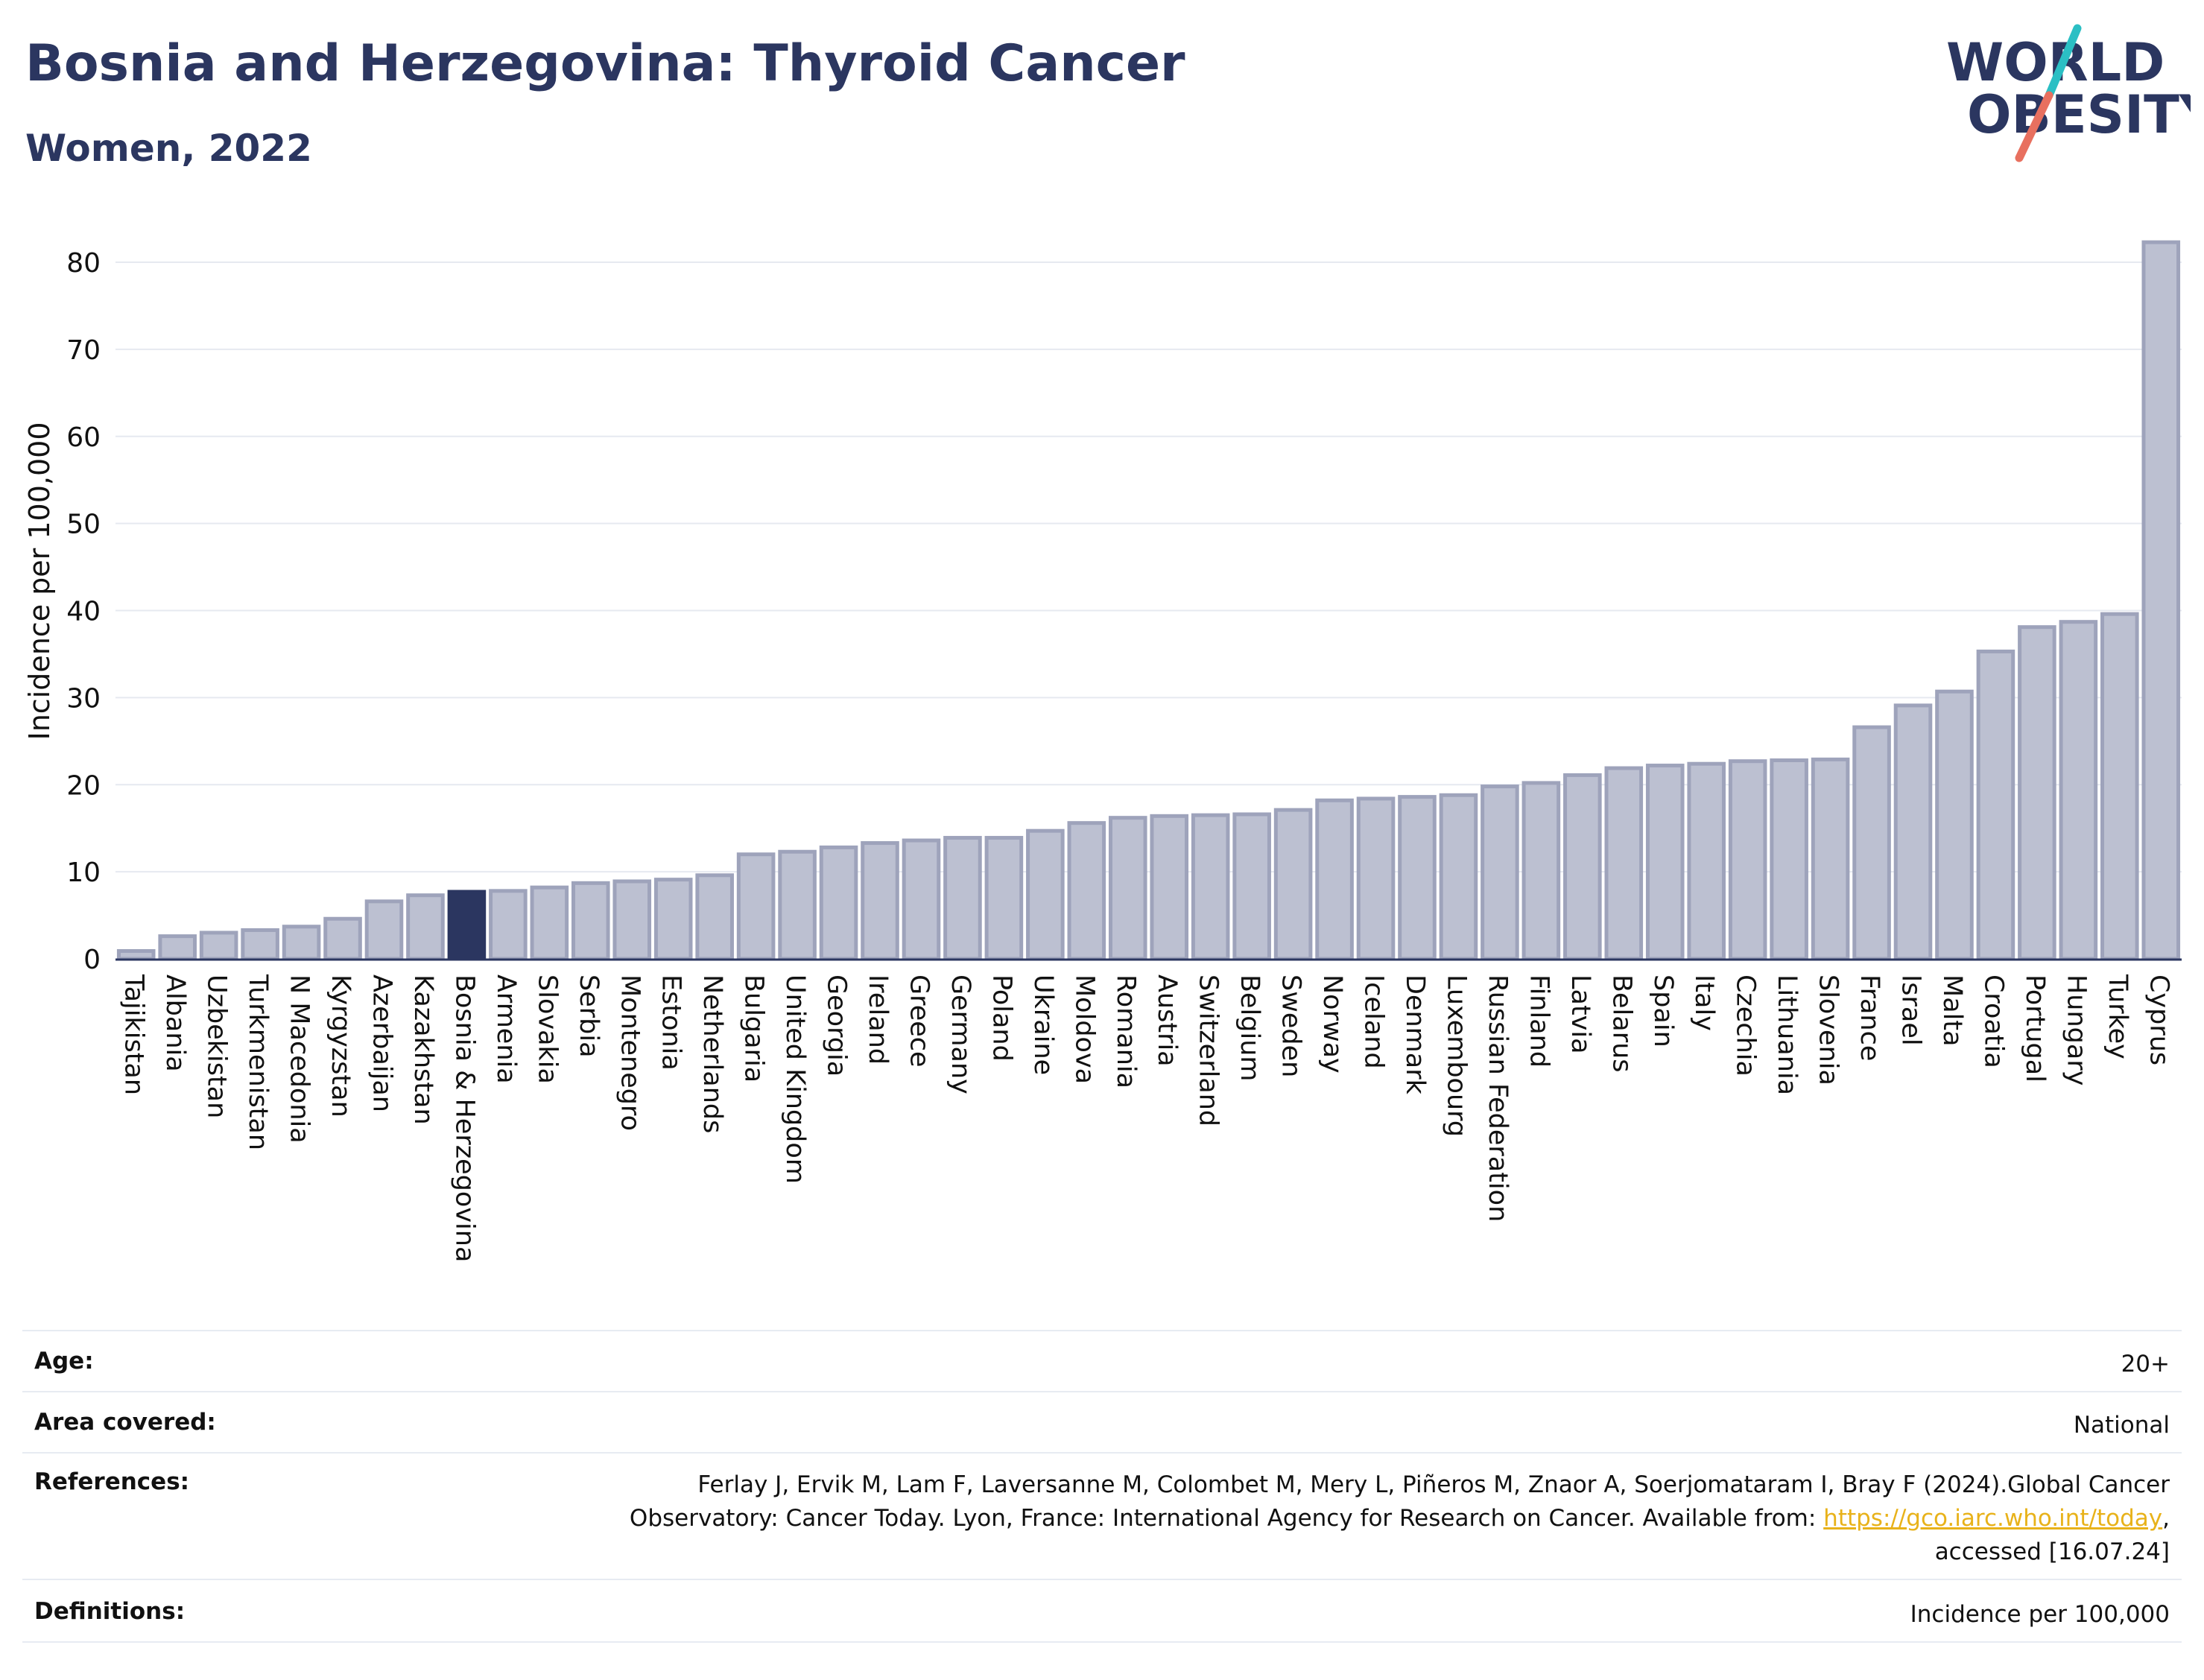  Describe the element at coordinates (962, 898) in the screenshot. I see `bar-germany` at that location.